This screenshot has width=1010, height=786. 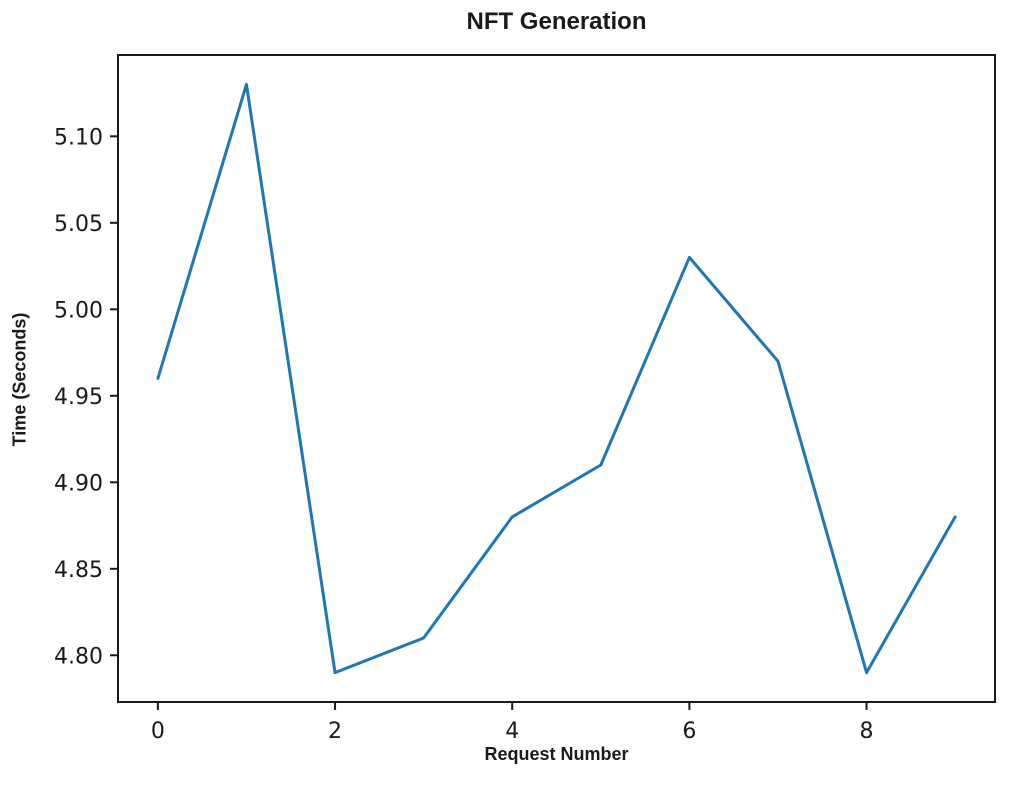 What do you see at coordinates (78, 397) in the screenshot?
I see `y-tick-label: 4.95` at bounding box center [78, 397].